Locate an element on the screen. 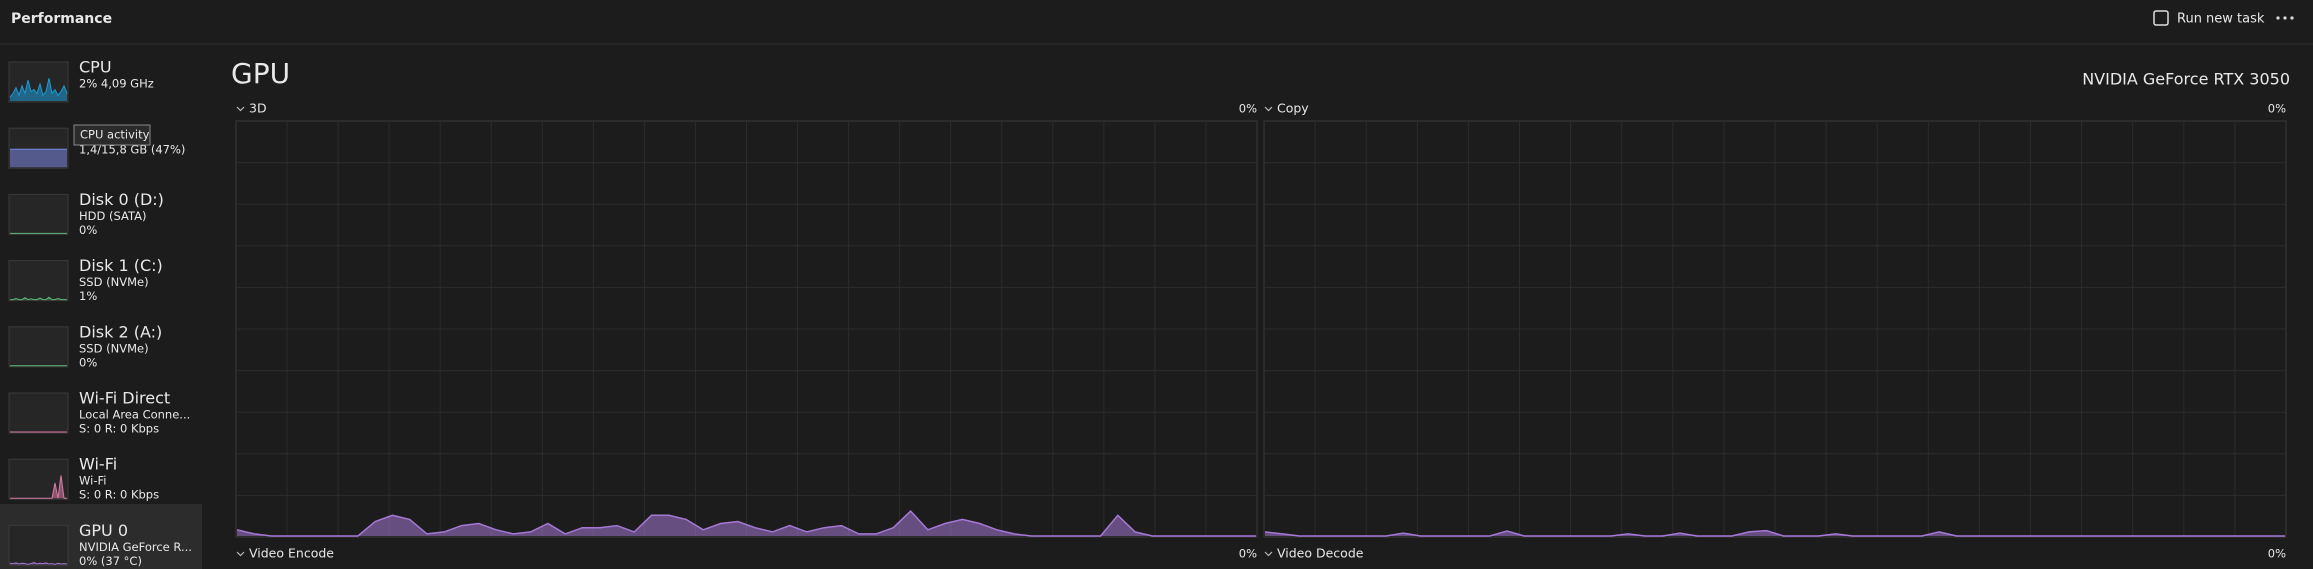  item-name: Wi-Fi Direct is located at coordinates (124, 398).